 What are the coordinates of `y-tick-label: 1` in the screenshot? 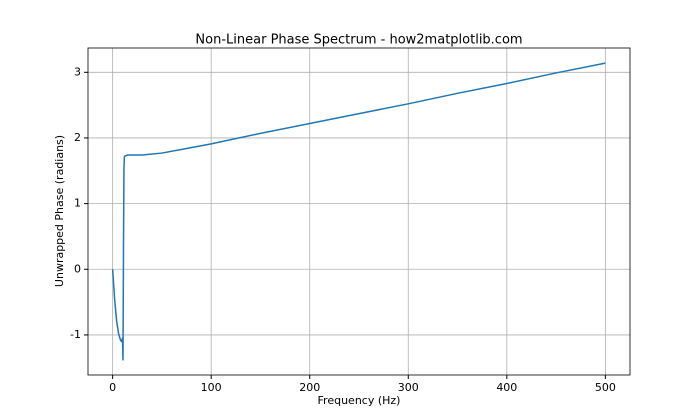 It's located at (77, 203).